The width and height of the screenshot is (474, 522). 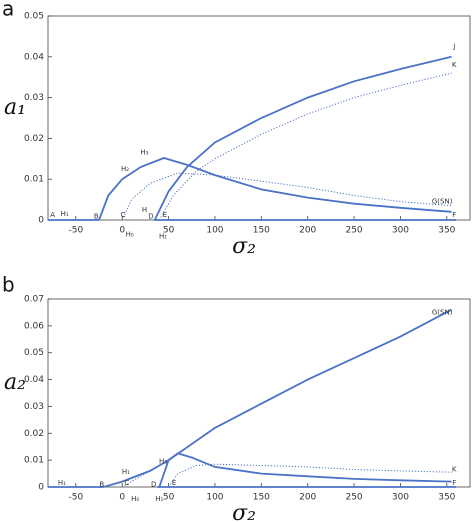 I want to click on y-tick-label: 0.06, so click(x=34, y=326).